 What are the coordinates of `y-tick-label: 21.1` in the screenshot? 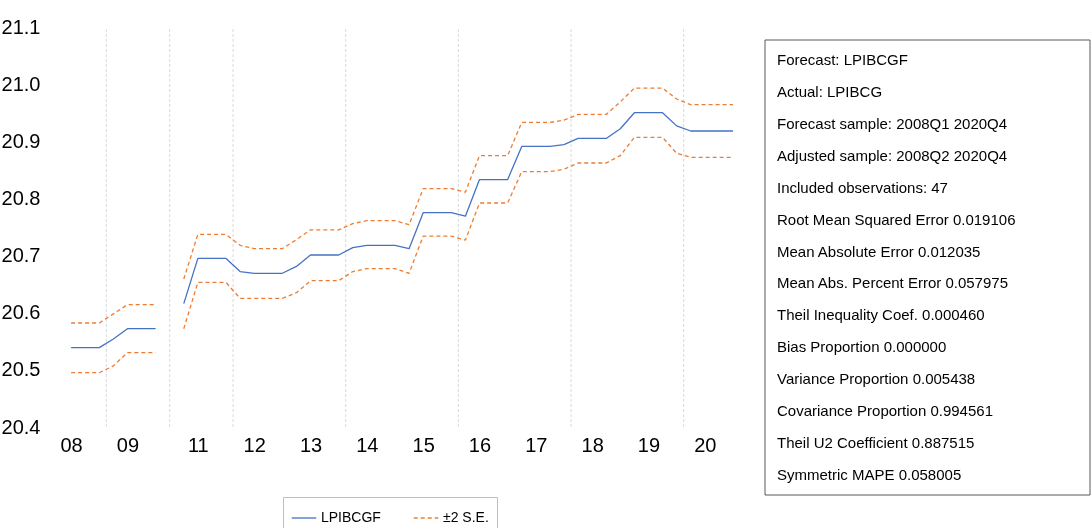 It's located at (21, 26).